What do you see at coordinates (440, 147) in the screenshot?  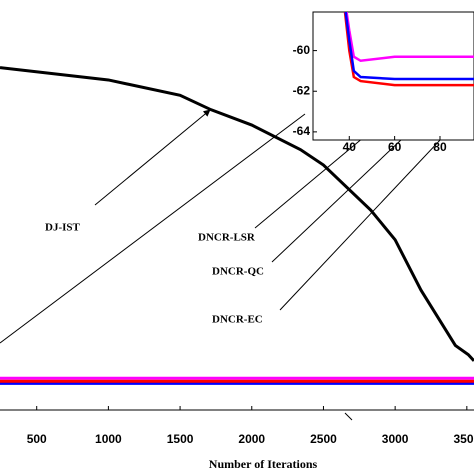 I see `x-tick-label: 80` at bounding box center [440, 147].